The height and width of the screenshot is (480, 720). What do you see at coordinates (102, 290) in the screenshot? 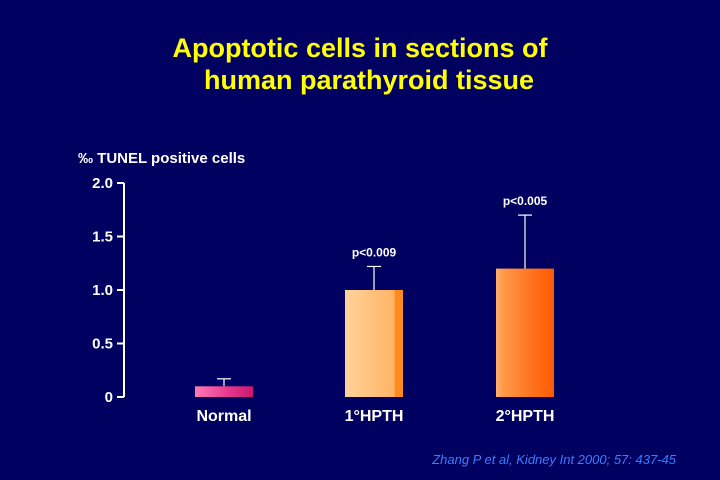
I see `y-tick-label: 1.0` at bounding box center [102, 290].